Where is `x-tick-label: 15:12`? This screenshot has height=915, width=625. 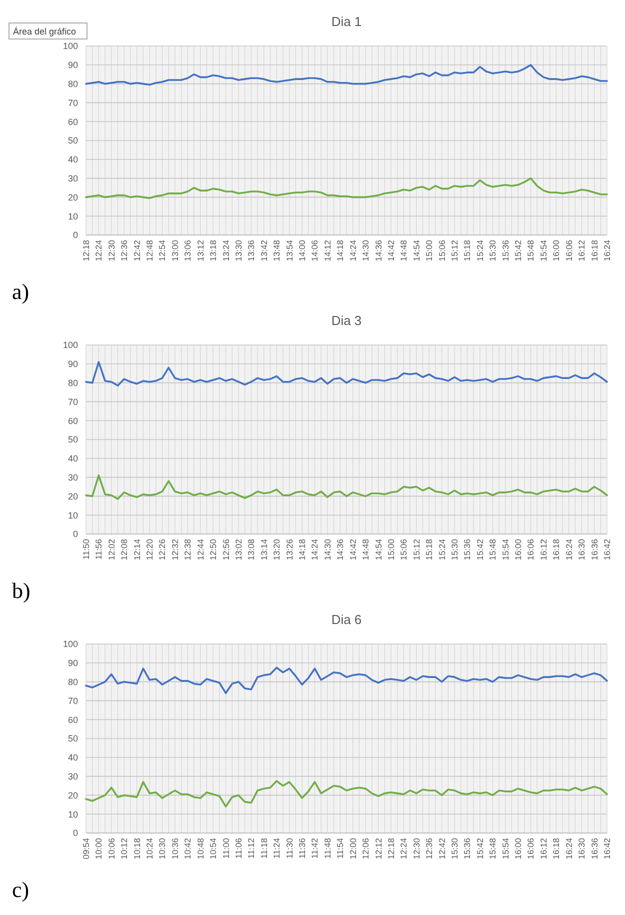 x-tick-label: 15:12 is located at coordinates (454, 251).